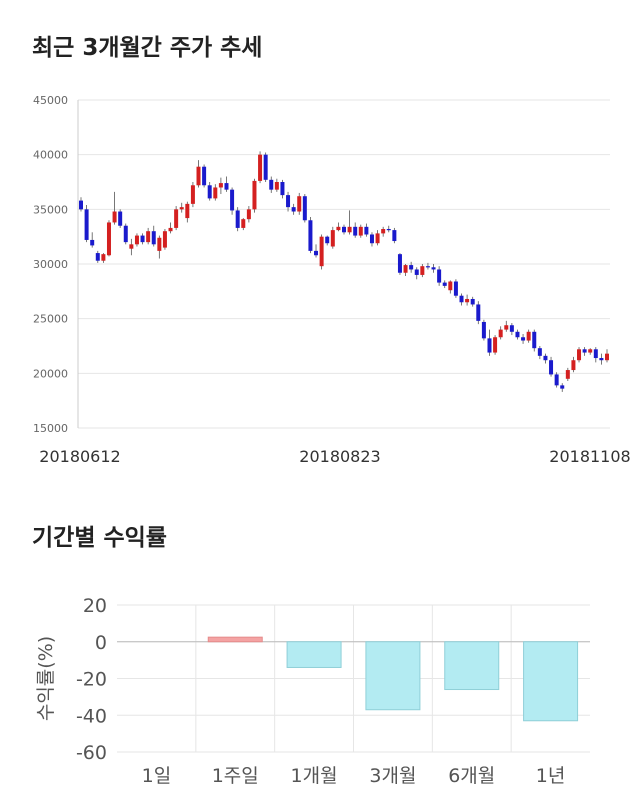 This screenshot has width=640, height=810. What do you see at coordinates (91, 753) in the screenshot?
I see `returns-y-tick-label: -60` at bounding box center [91, 753].